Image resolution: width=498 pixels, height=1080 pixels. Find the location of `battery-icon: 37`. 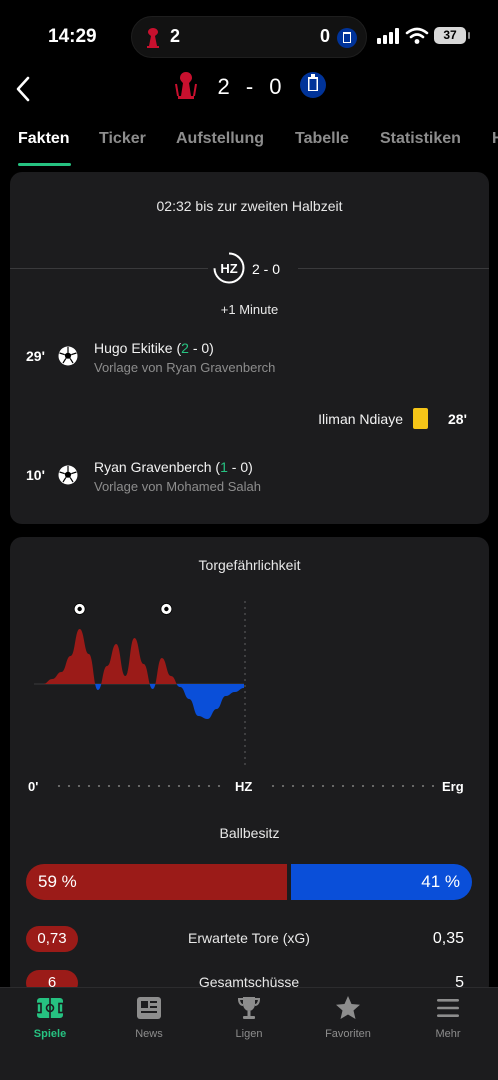

battery-icon: 37 is located at coordinates (452, 35).